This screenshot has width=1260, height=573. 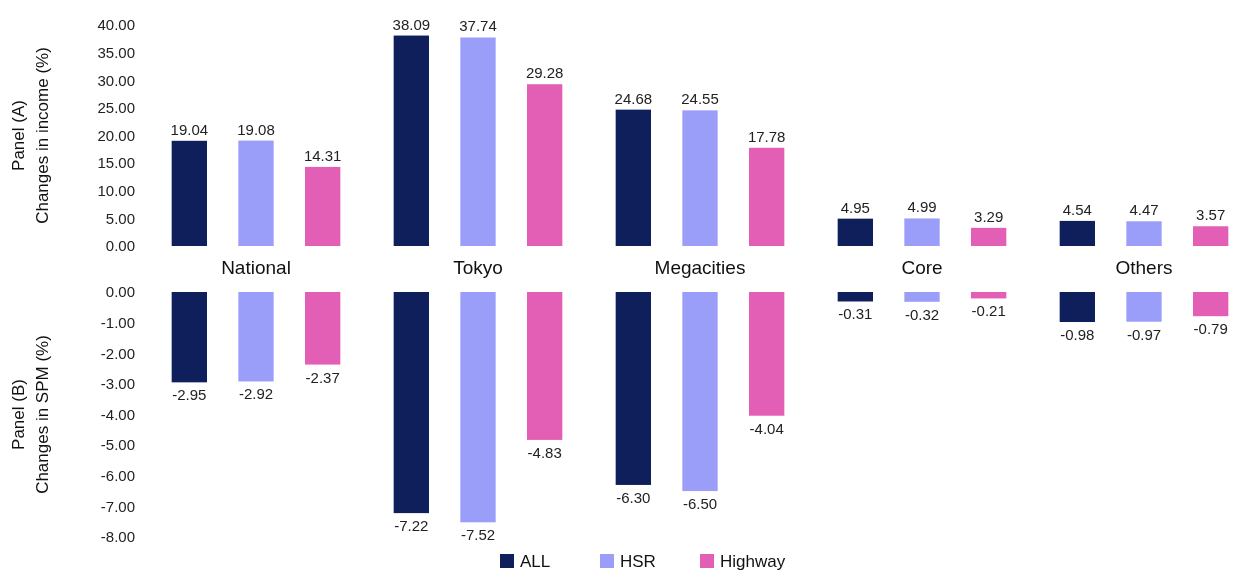 What do you see at coordinates (1210, 329) in the screenshot?
I see `data-label: -0.79` at bounding box center [1210, 329].